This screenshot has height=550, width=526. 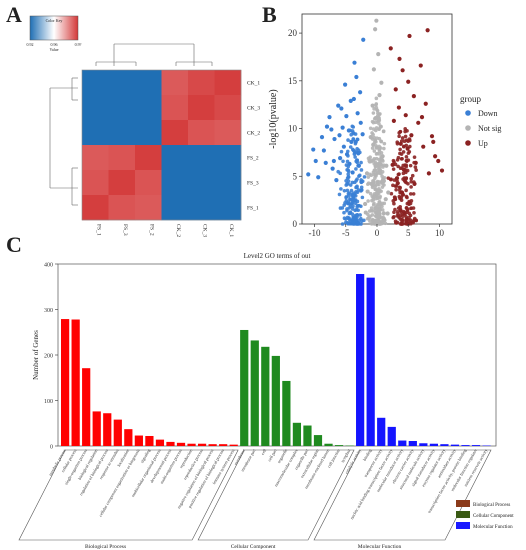 I want to click on y-tick-label: 200, so click(x=48, y=357).